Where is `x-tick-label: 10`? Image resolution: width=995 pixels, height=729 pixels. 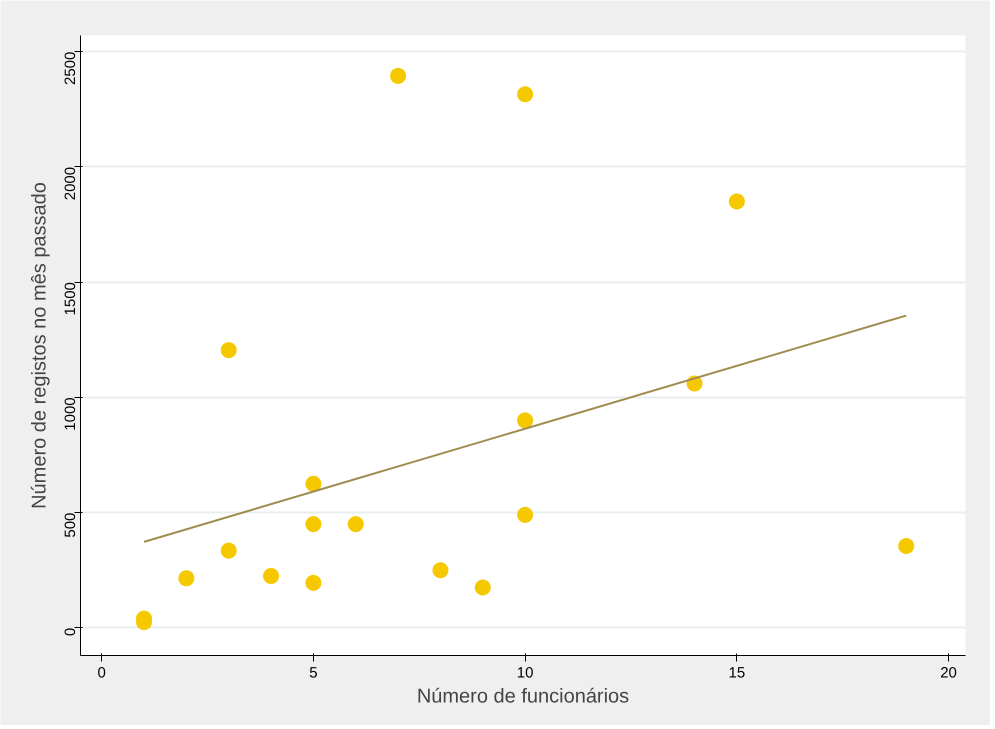 x-tick-label: 10 is located at coordinates (525, 673).